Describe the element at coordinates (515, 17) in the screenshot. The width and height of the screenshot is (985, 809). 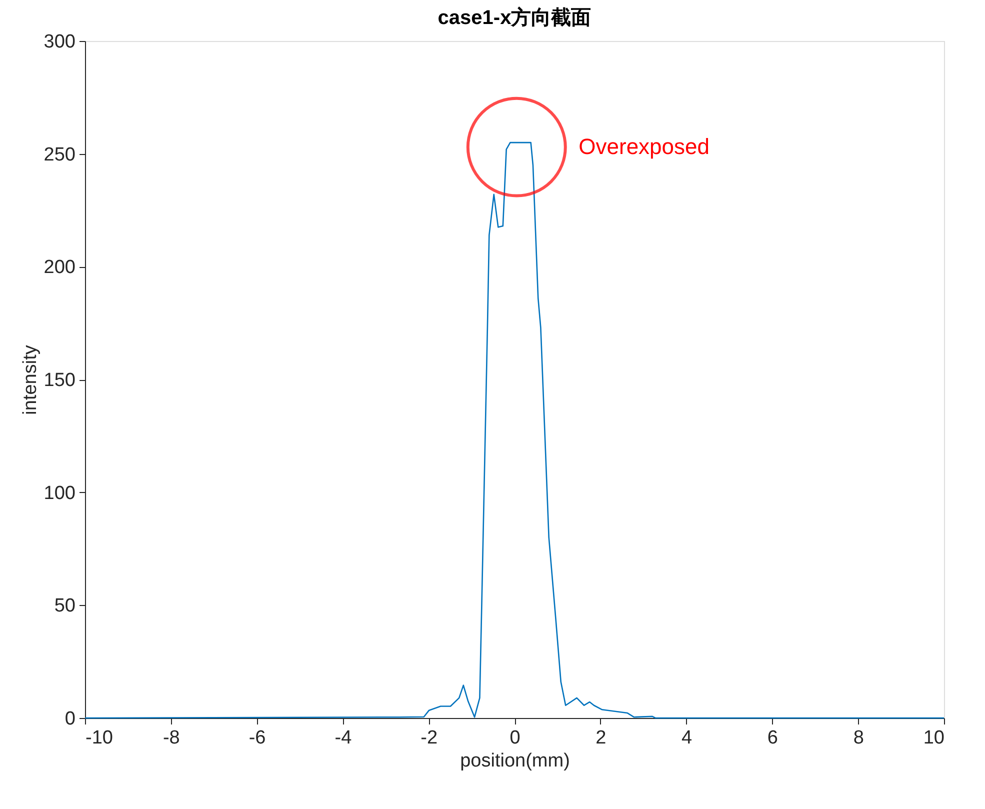
I see `chart-title: case1-x方向截面` at that location.